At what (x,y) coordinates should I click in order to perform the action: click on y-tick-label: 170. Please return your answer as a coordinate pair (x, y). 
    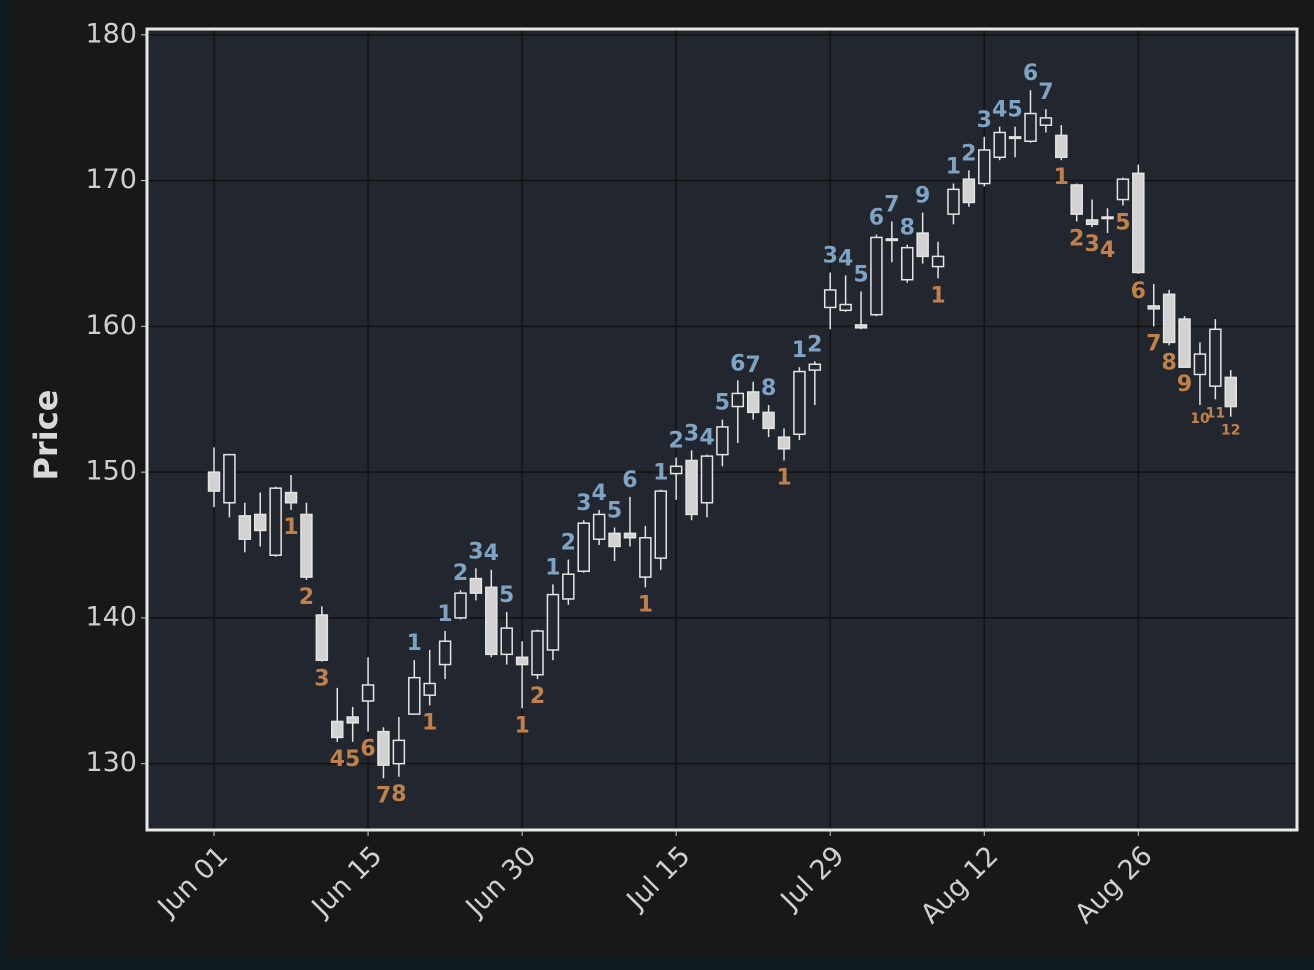
    Looking at the image, I should click on (111, 179).